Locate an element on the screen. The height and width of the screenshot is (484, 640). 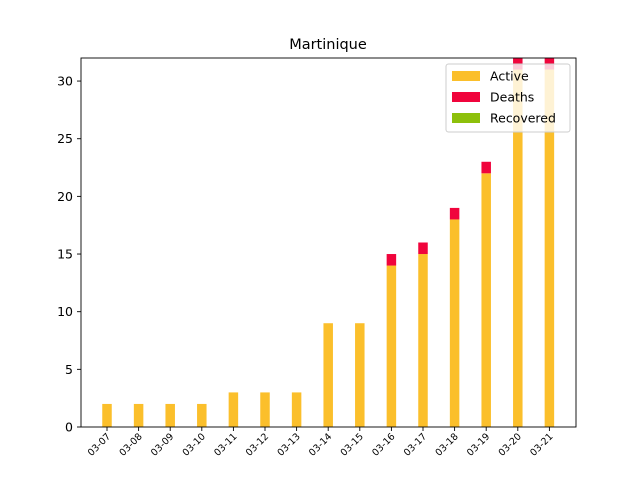
legend-label-active: Active is located at coordinates (509, 76).